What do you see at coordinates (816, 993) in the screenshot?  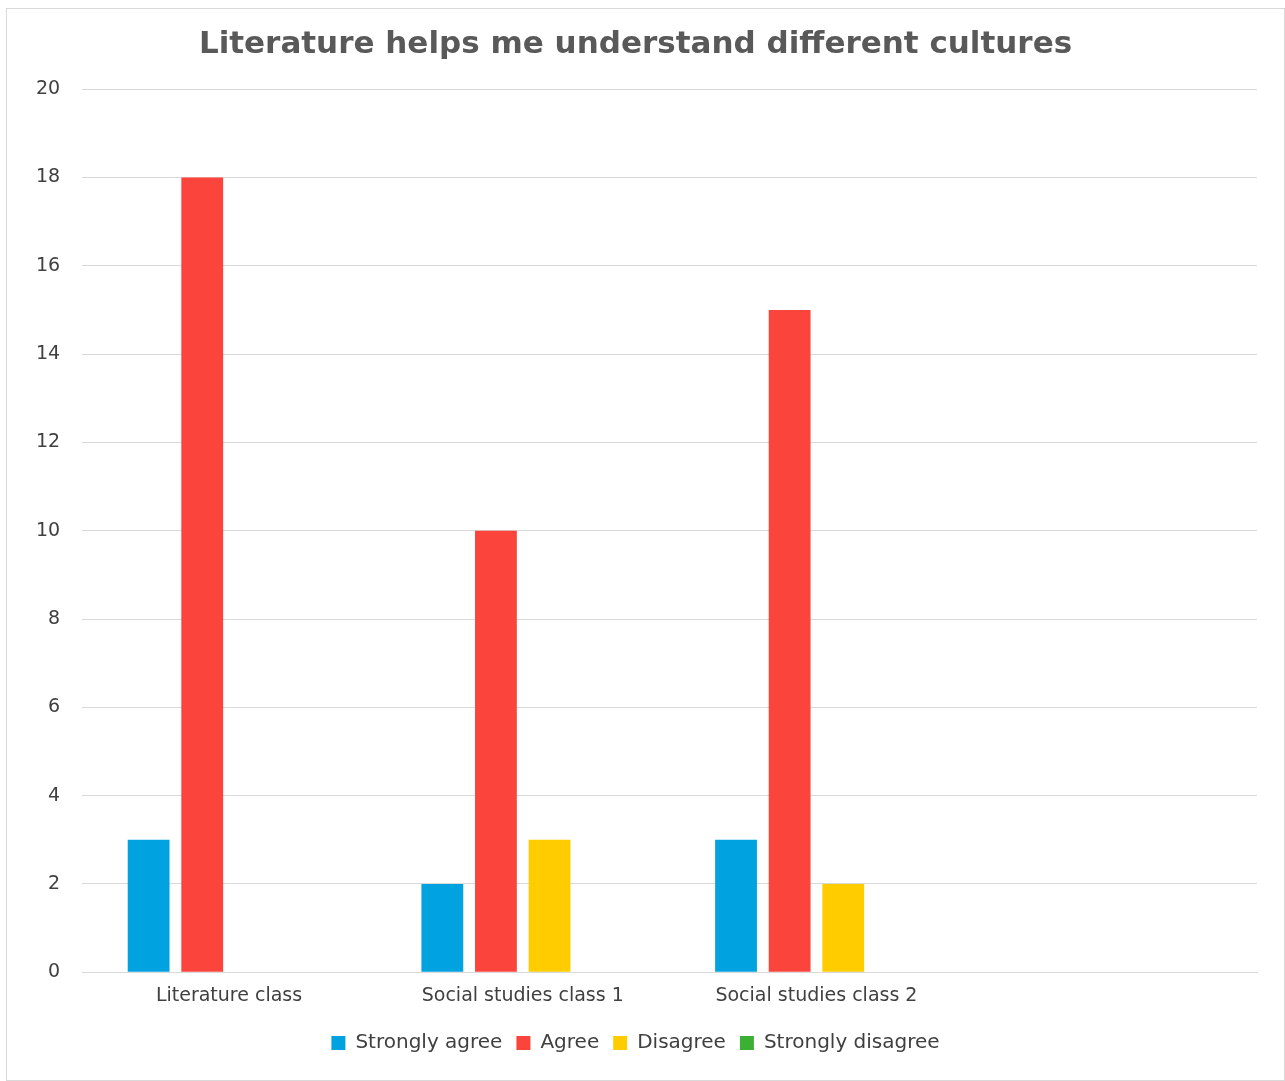 I see `x-tick-label: Social studies class 2` at bounding box center [816, 993].